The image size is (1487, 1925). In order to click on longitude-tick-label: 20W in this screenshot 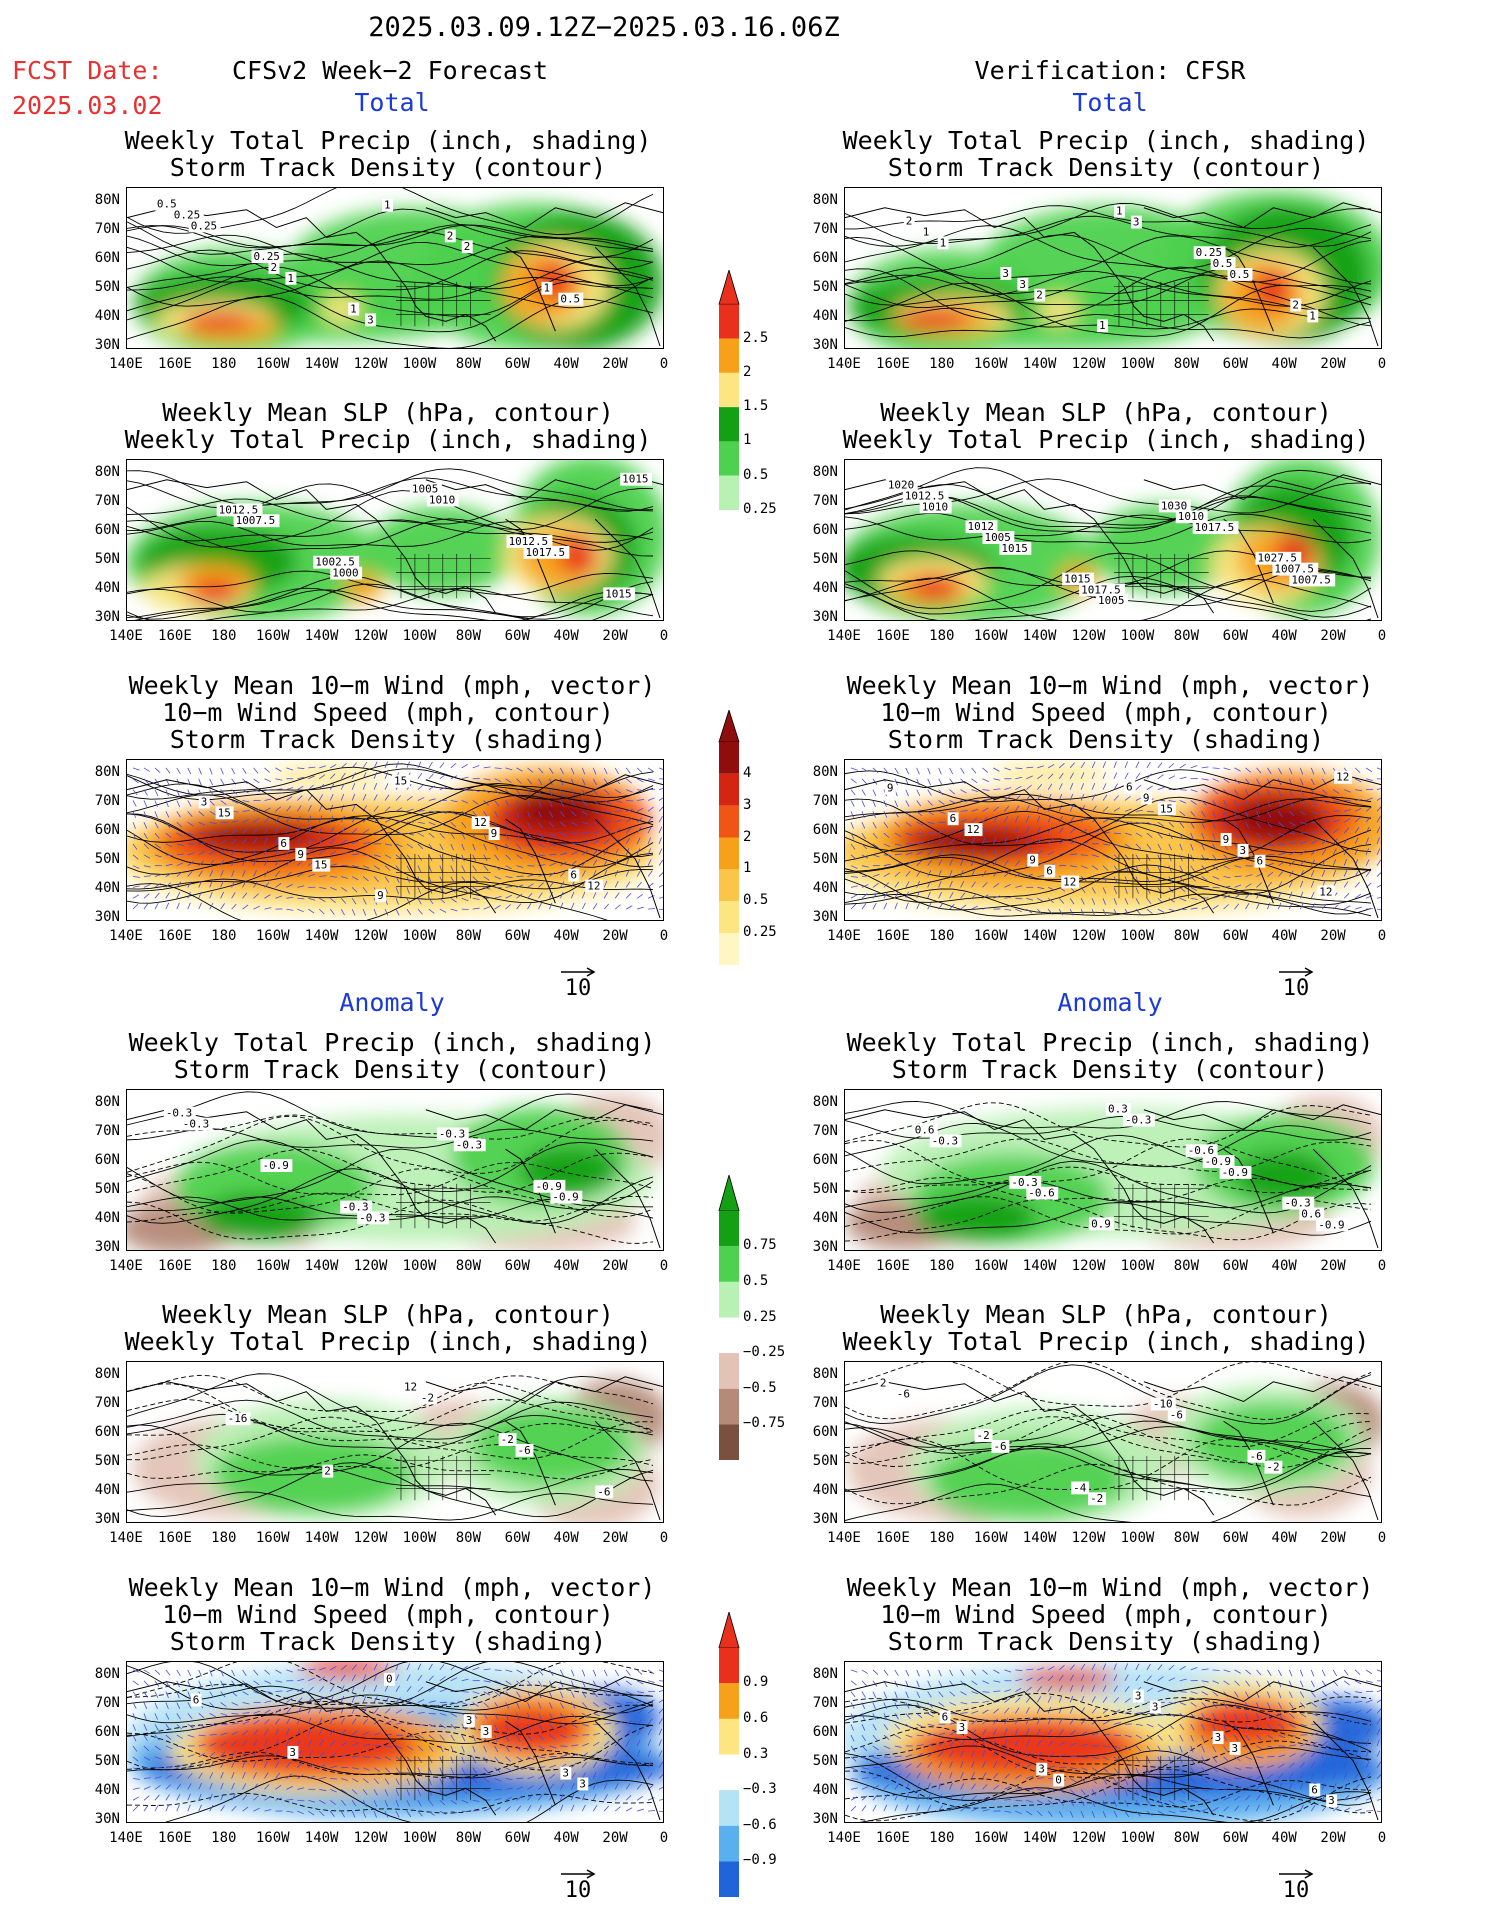, I will do `click(1333, 364)`.